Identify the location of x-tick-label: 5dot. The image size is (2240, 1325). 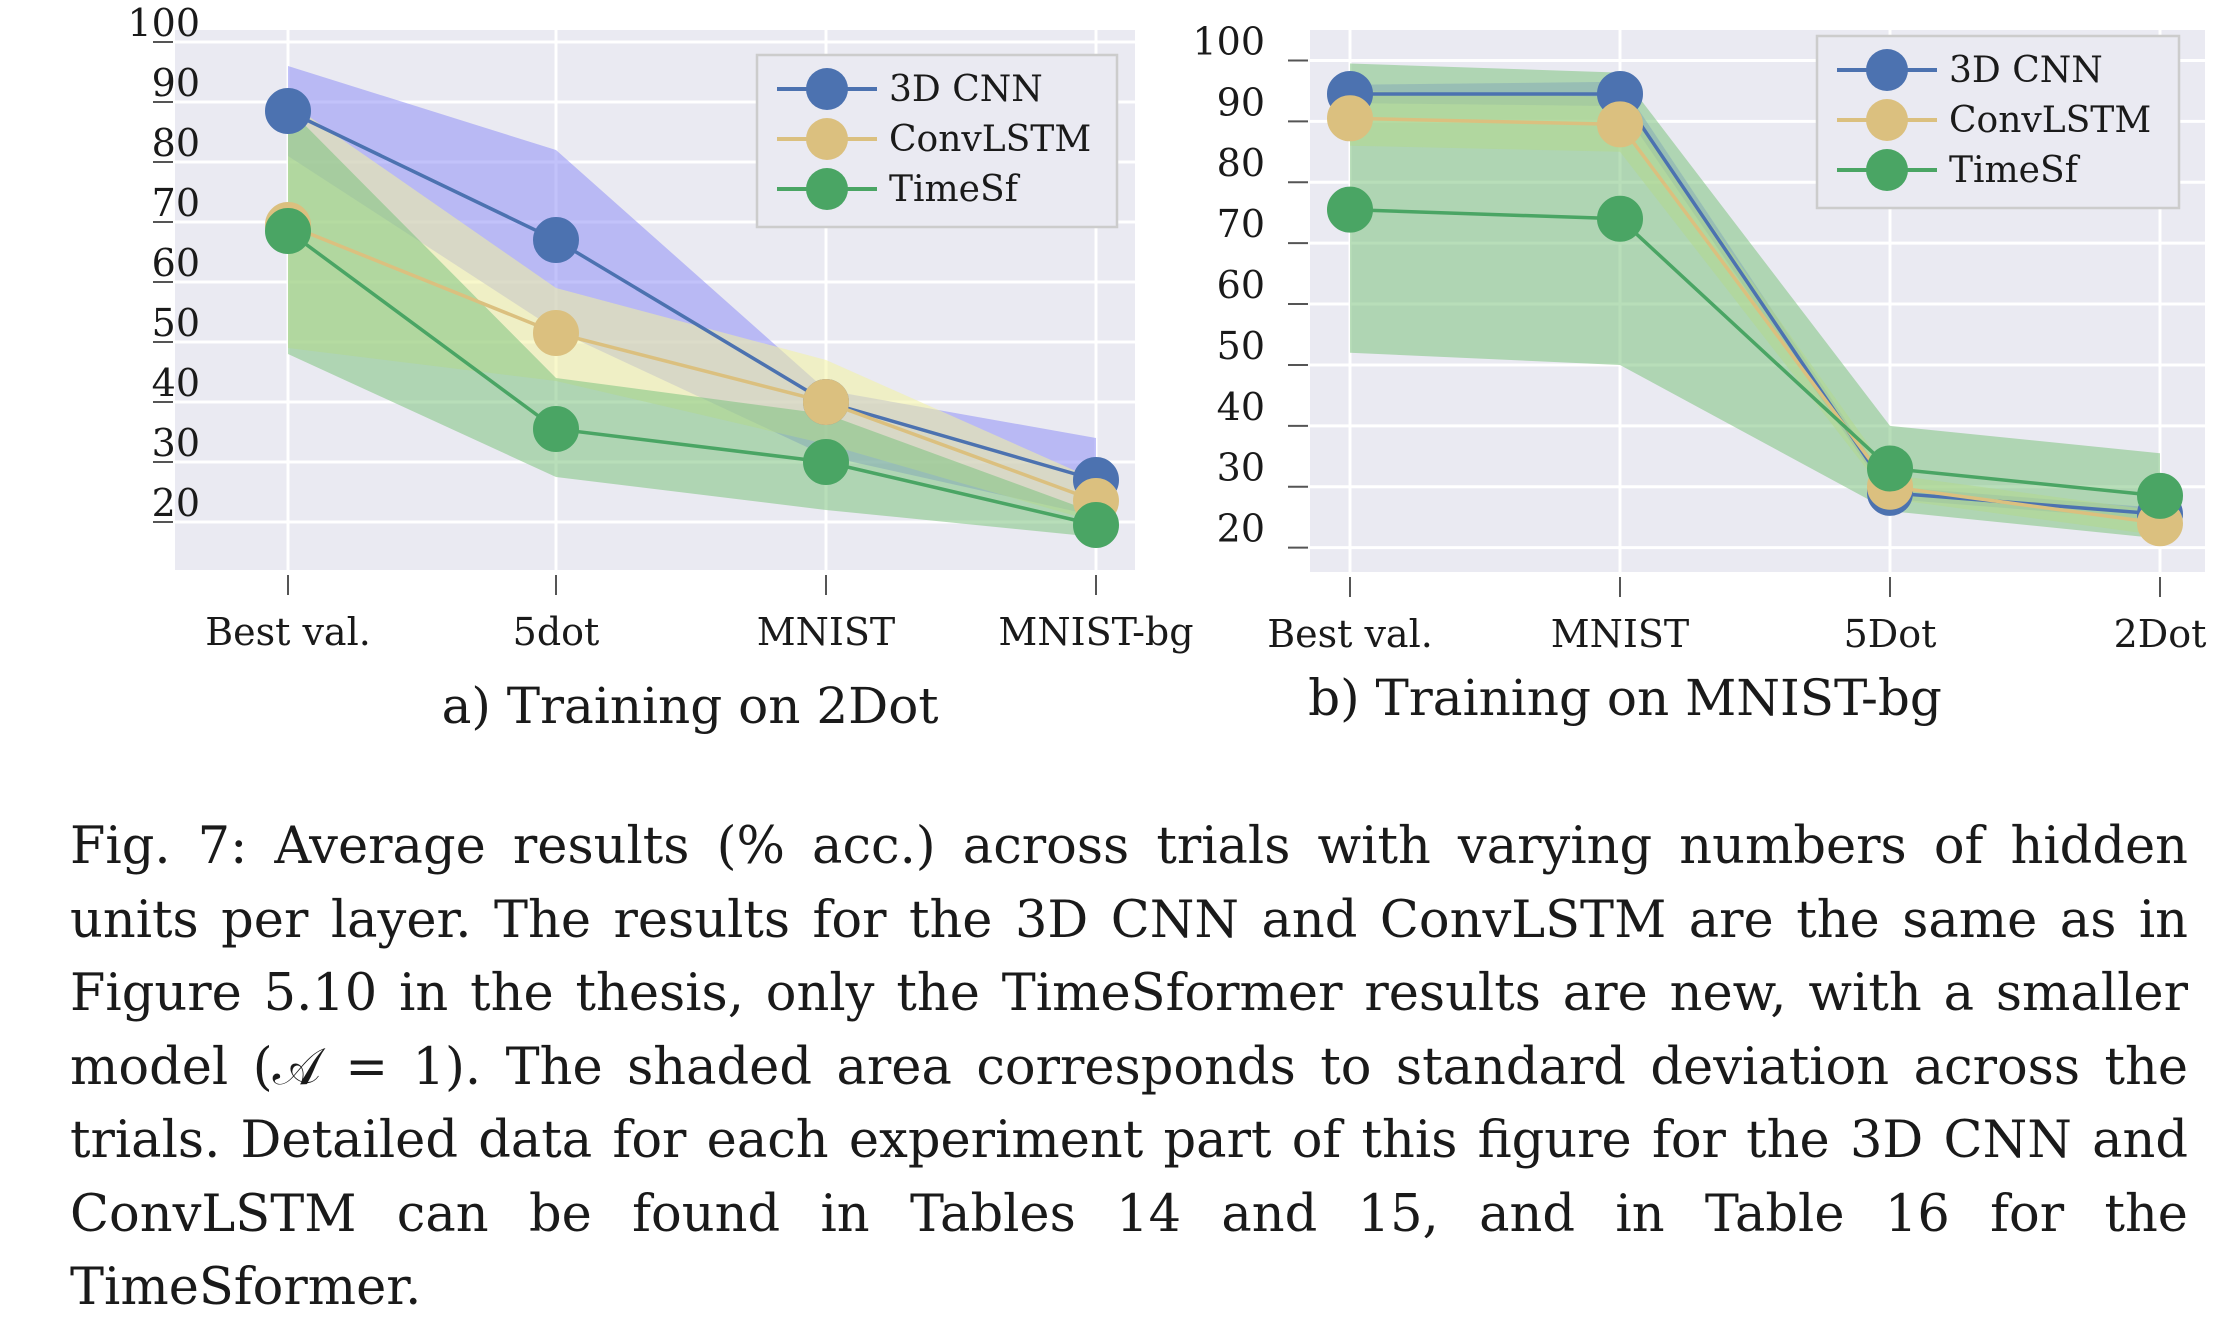
(556, 632).